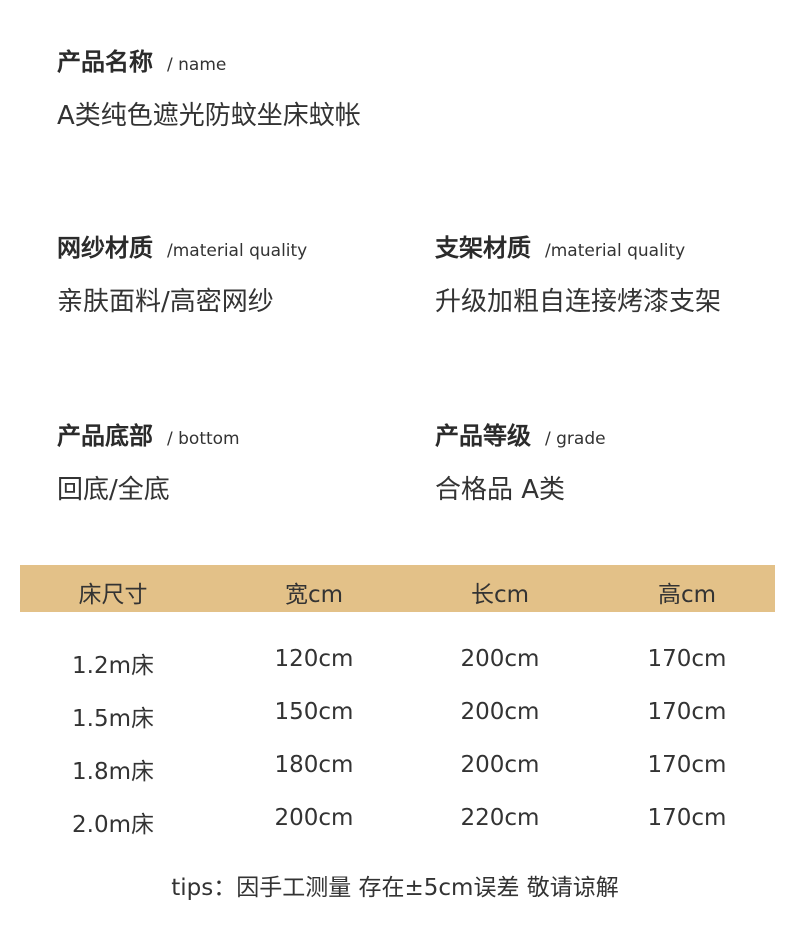  What do you see at coordinates (165, 302) in the screenshot?
I see `spec-value: 亲肤面料/高密网纱` at bounding box center [165, 302].